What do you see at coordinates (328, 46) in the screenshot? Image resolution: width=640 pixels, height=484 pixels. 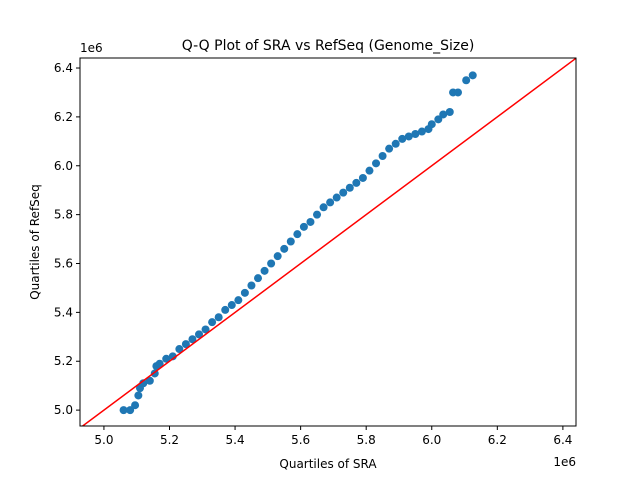 I see `chart-title: Q-Q Plot of SRA vs RefSeq (Genome_Size)` at bounding box center [328, 46].